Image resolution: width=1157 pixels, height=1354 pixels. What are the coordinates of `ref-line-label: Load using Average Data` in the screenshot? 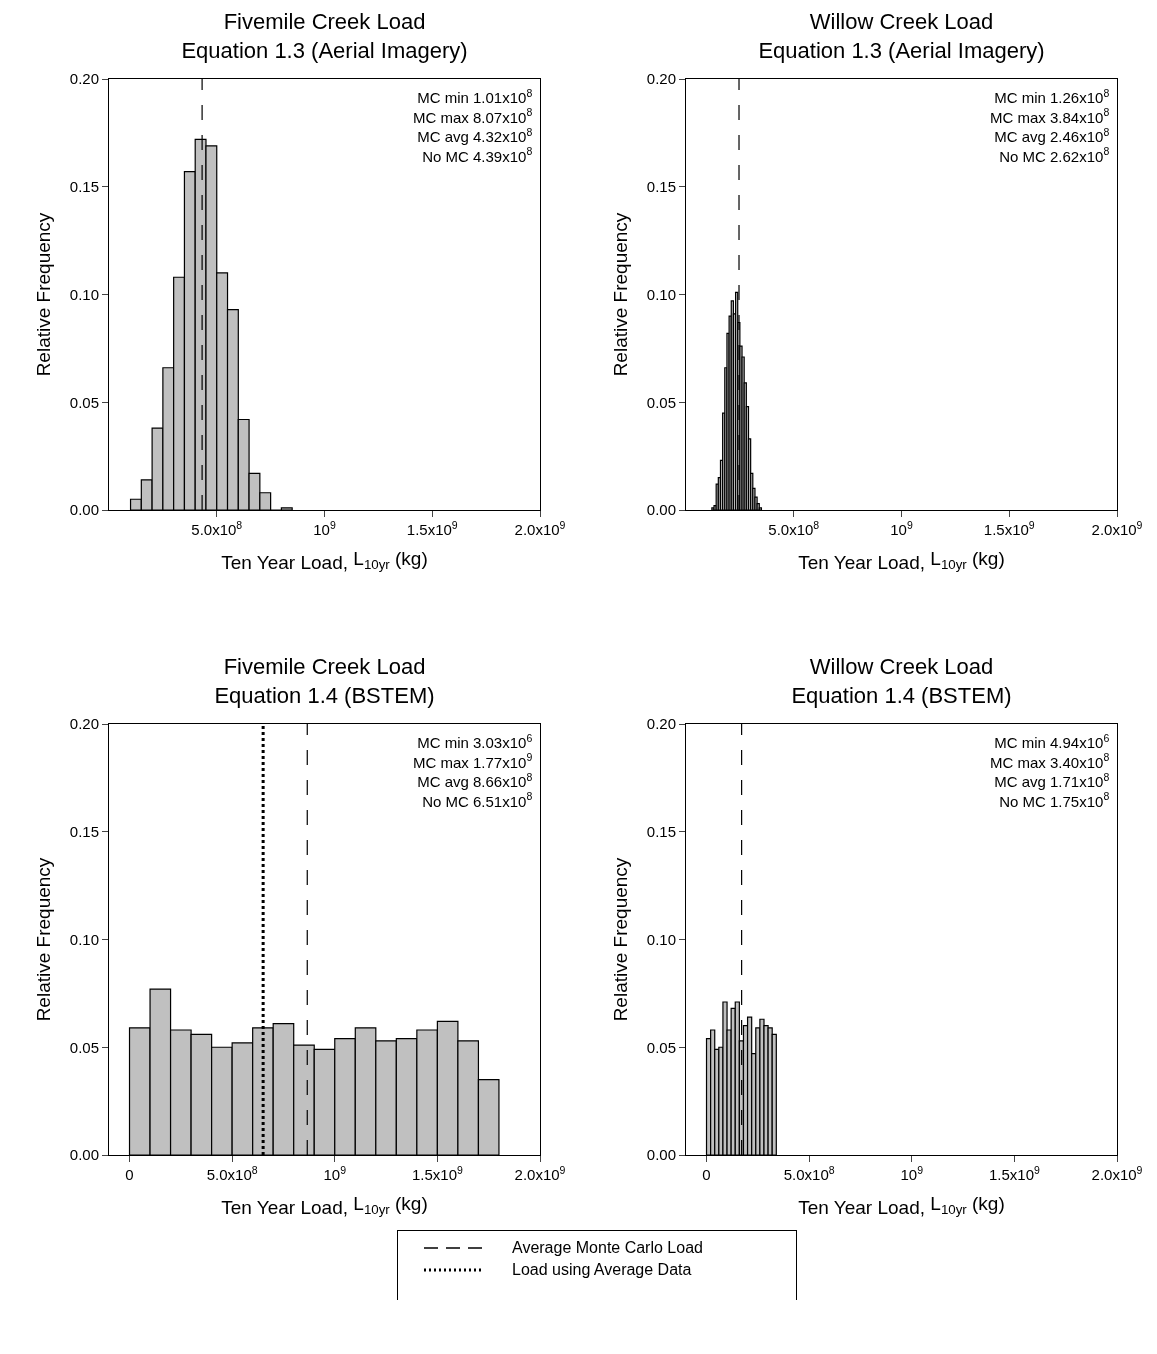 It's located at (602, 1270).